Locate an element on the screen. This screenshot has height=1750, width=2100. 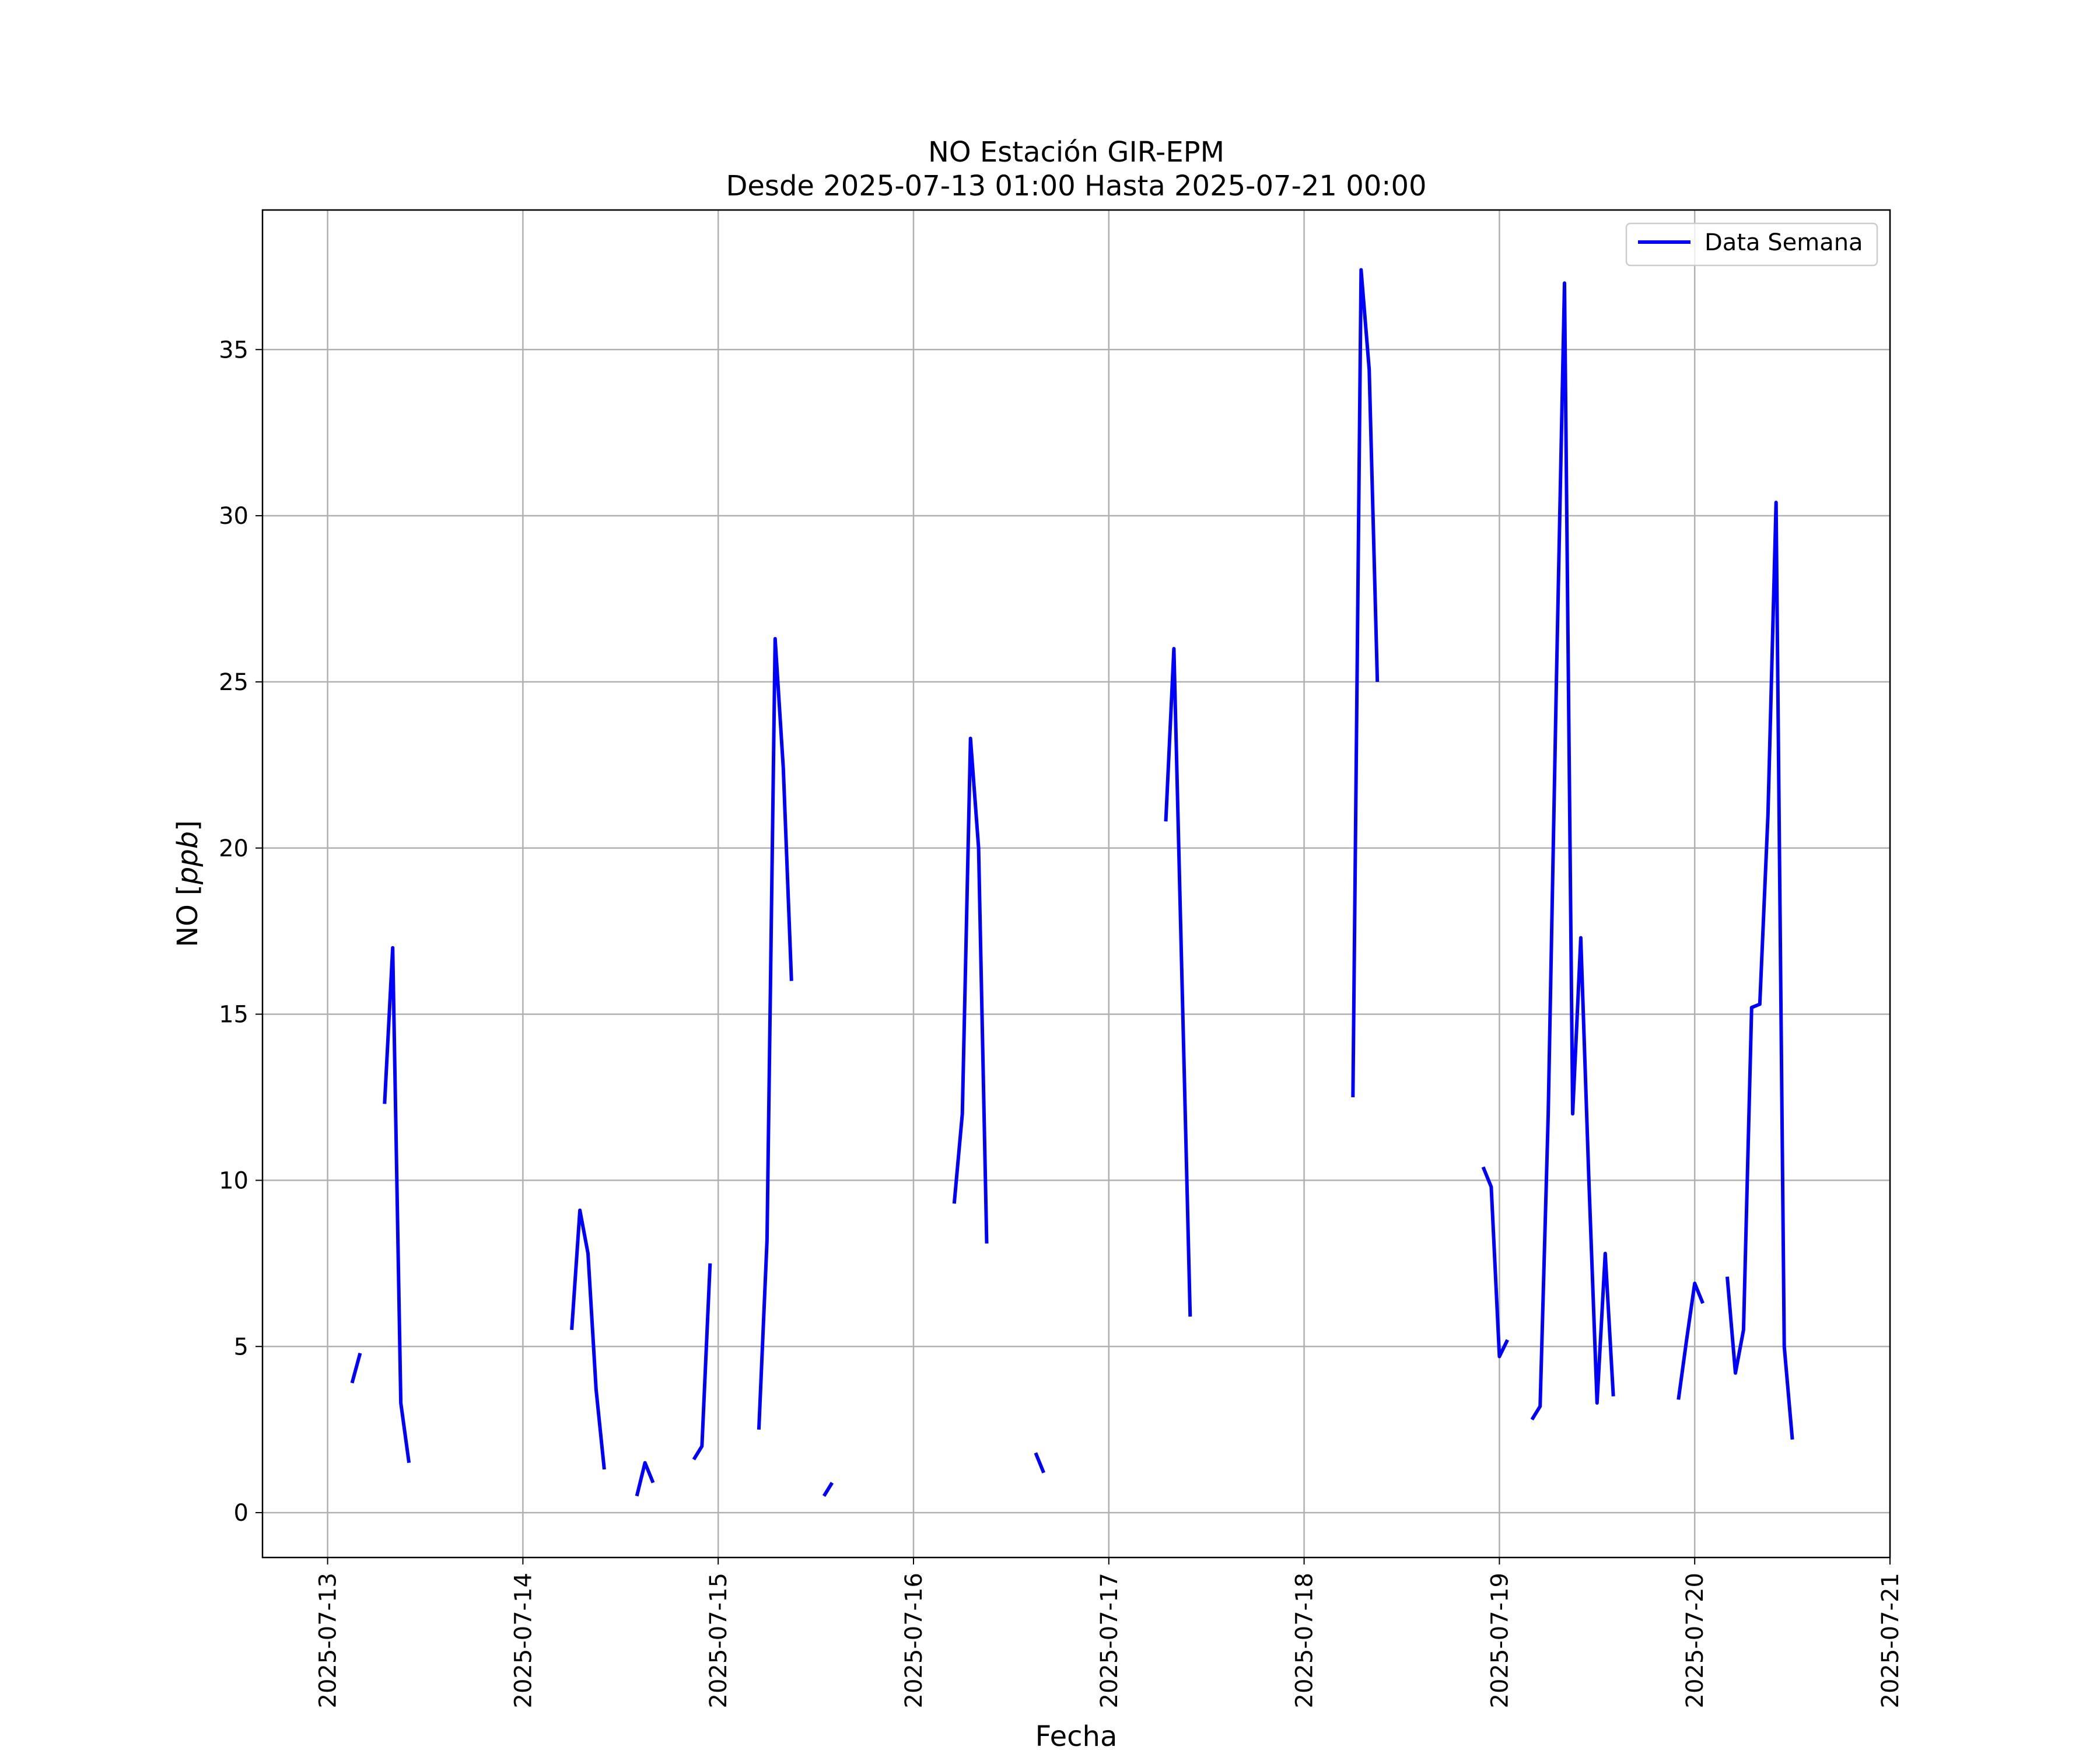
x-tick-label: 2025-07-13 is located at coordinates (328, 1640).